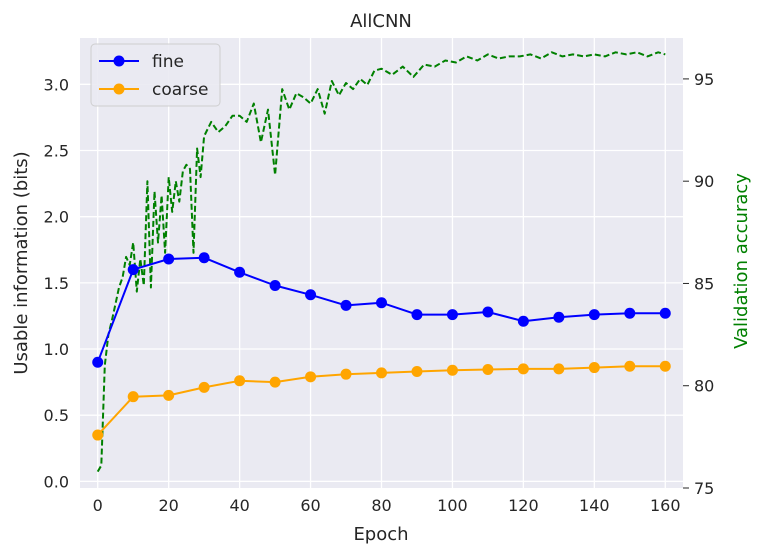 The height and width of the screenshot is (557, 762). What do you see at coordinates (594, 505) in the screenshot?
I see `x-tick-label: 140` at bounding box center [594, 505].